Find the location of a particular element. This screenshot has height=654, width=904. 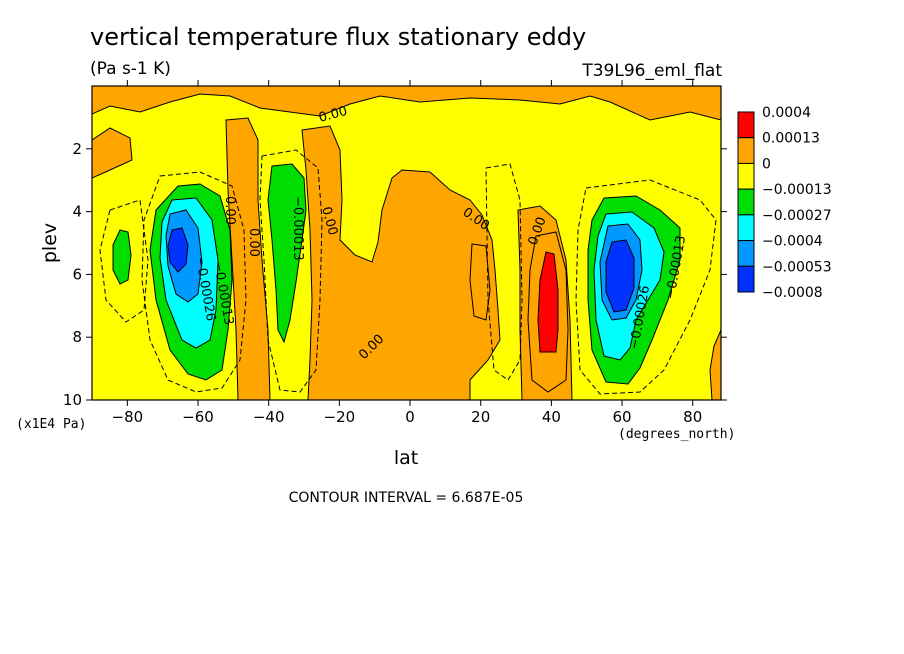

fill-orange-right-edge is located at coordinates (715, 364).